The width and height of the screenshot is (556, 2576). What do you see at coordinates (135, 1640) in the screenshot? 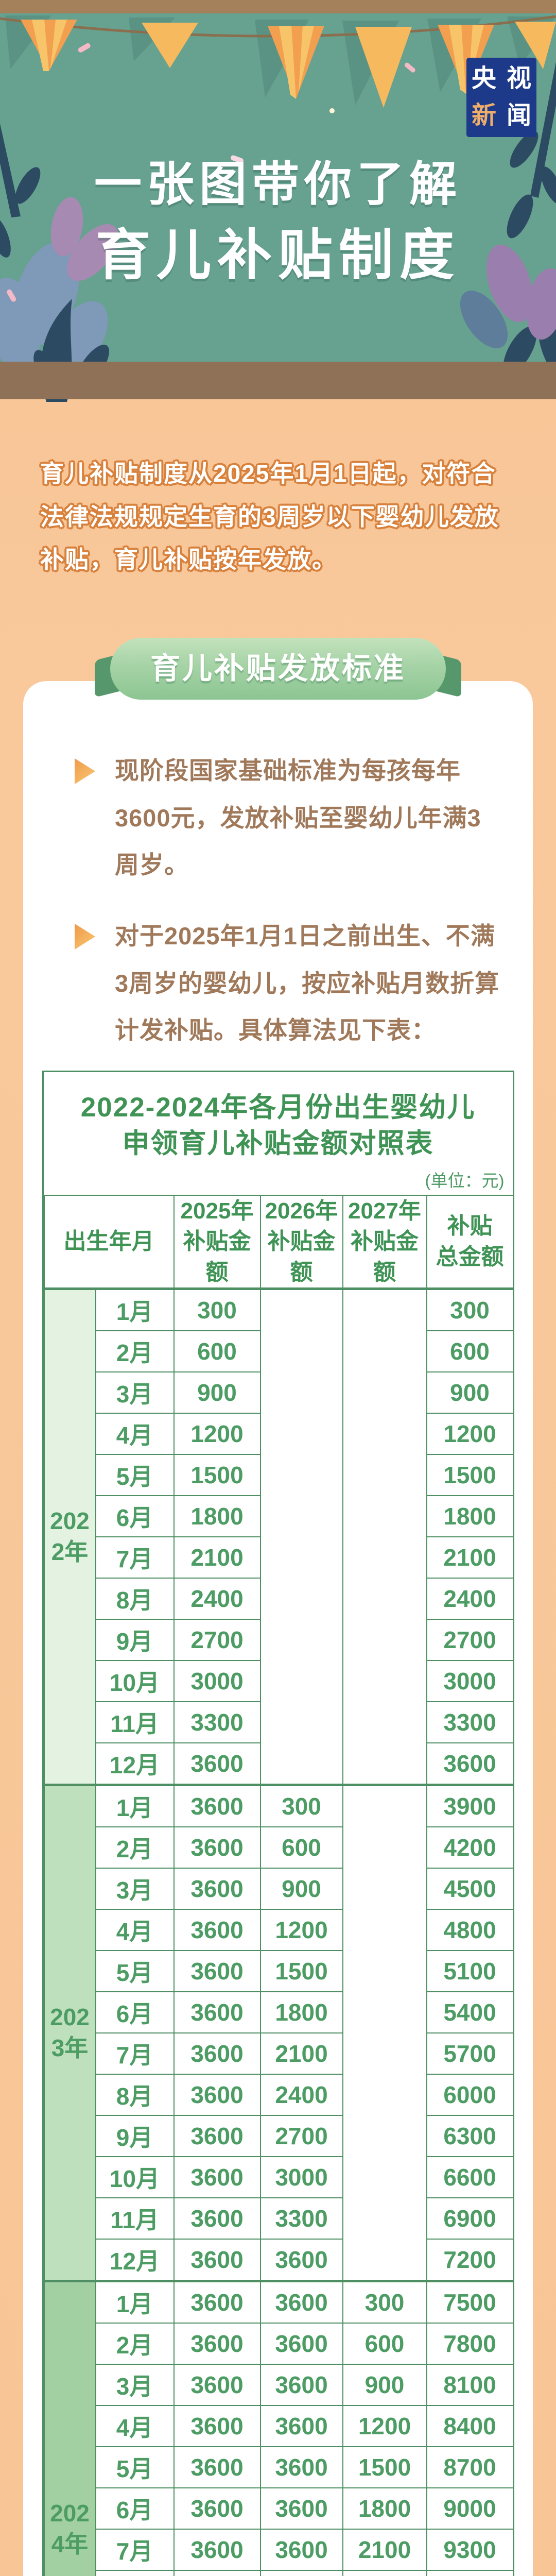
I see `month-cell: 9月` at bounding box center [135, 1640].